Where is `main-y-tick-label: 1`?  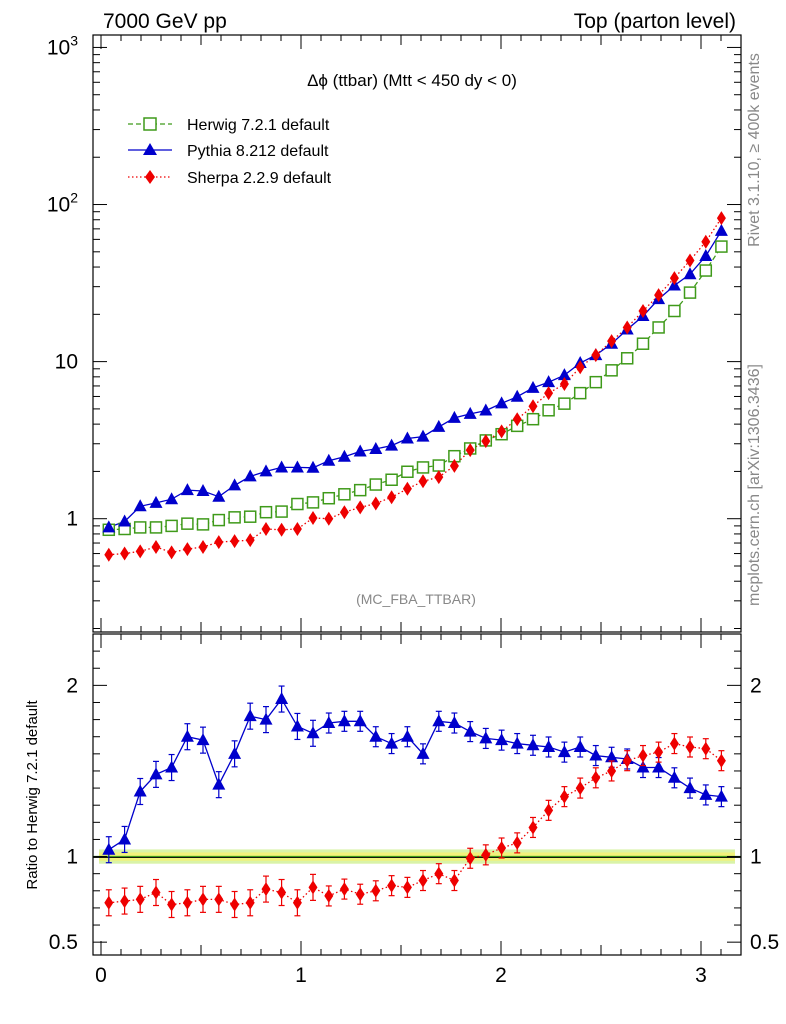 main-y-tick-label: 1 is located at coordinates (72, 519).